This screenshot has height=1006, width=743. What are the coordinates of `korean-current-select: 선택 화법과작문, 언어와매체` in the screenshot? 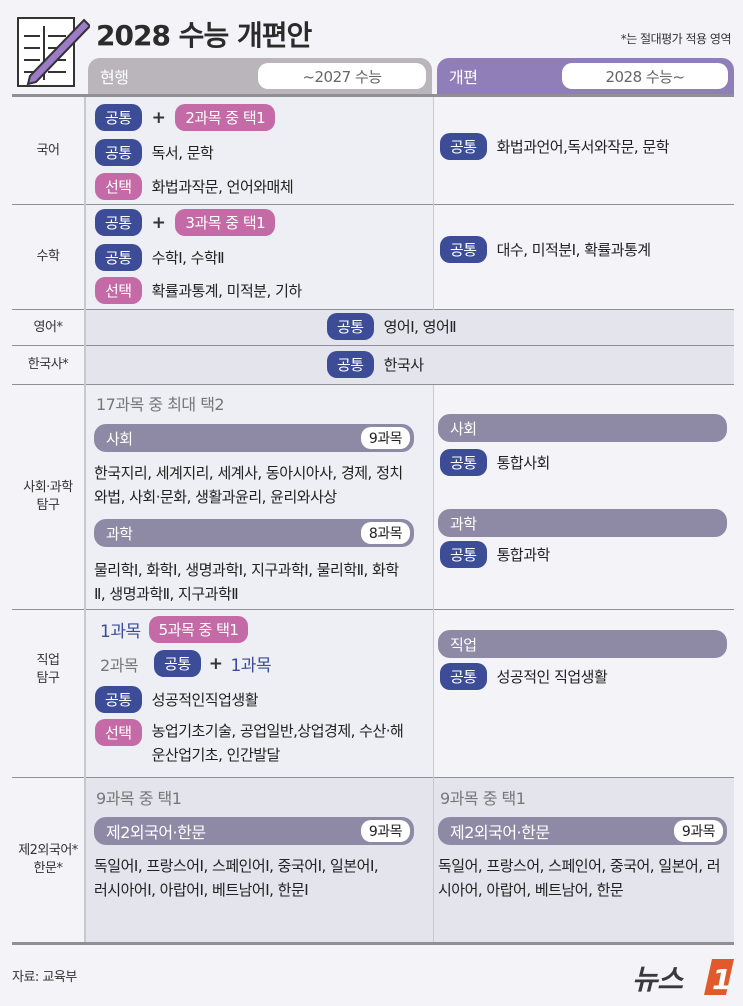 It's located at (194, 186).